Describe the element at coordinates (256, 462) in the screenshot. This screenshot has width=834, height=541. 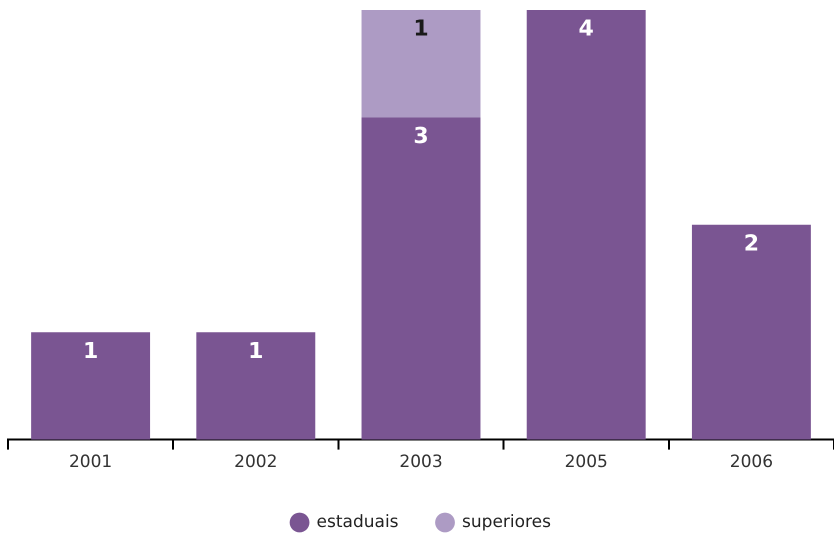
I see `x-tick-label: 2002` at that location.